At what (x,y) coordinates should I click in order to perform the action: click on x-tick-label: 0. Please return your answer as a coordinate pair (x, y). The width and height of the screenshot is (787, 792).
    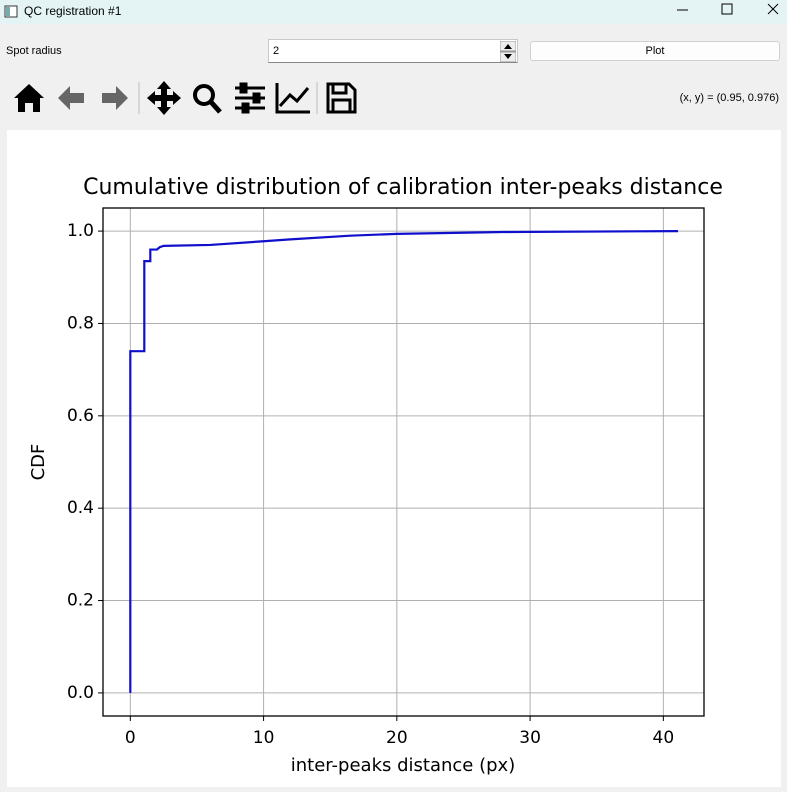
    Looking at the image, I should click on (130, 738).